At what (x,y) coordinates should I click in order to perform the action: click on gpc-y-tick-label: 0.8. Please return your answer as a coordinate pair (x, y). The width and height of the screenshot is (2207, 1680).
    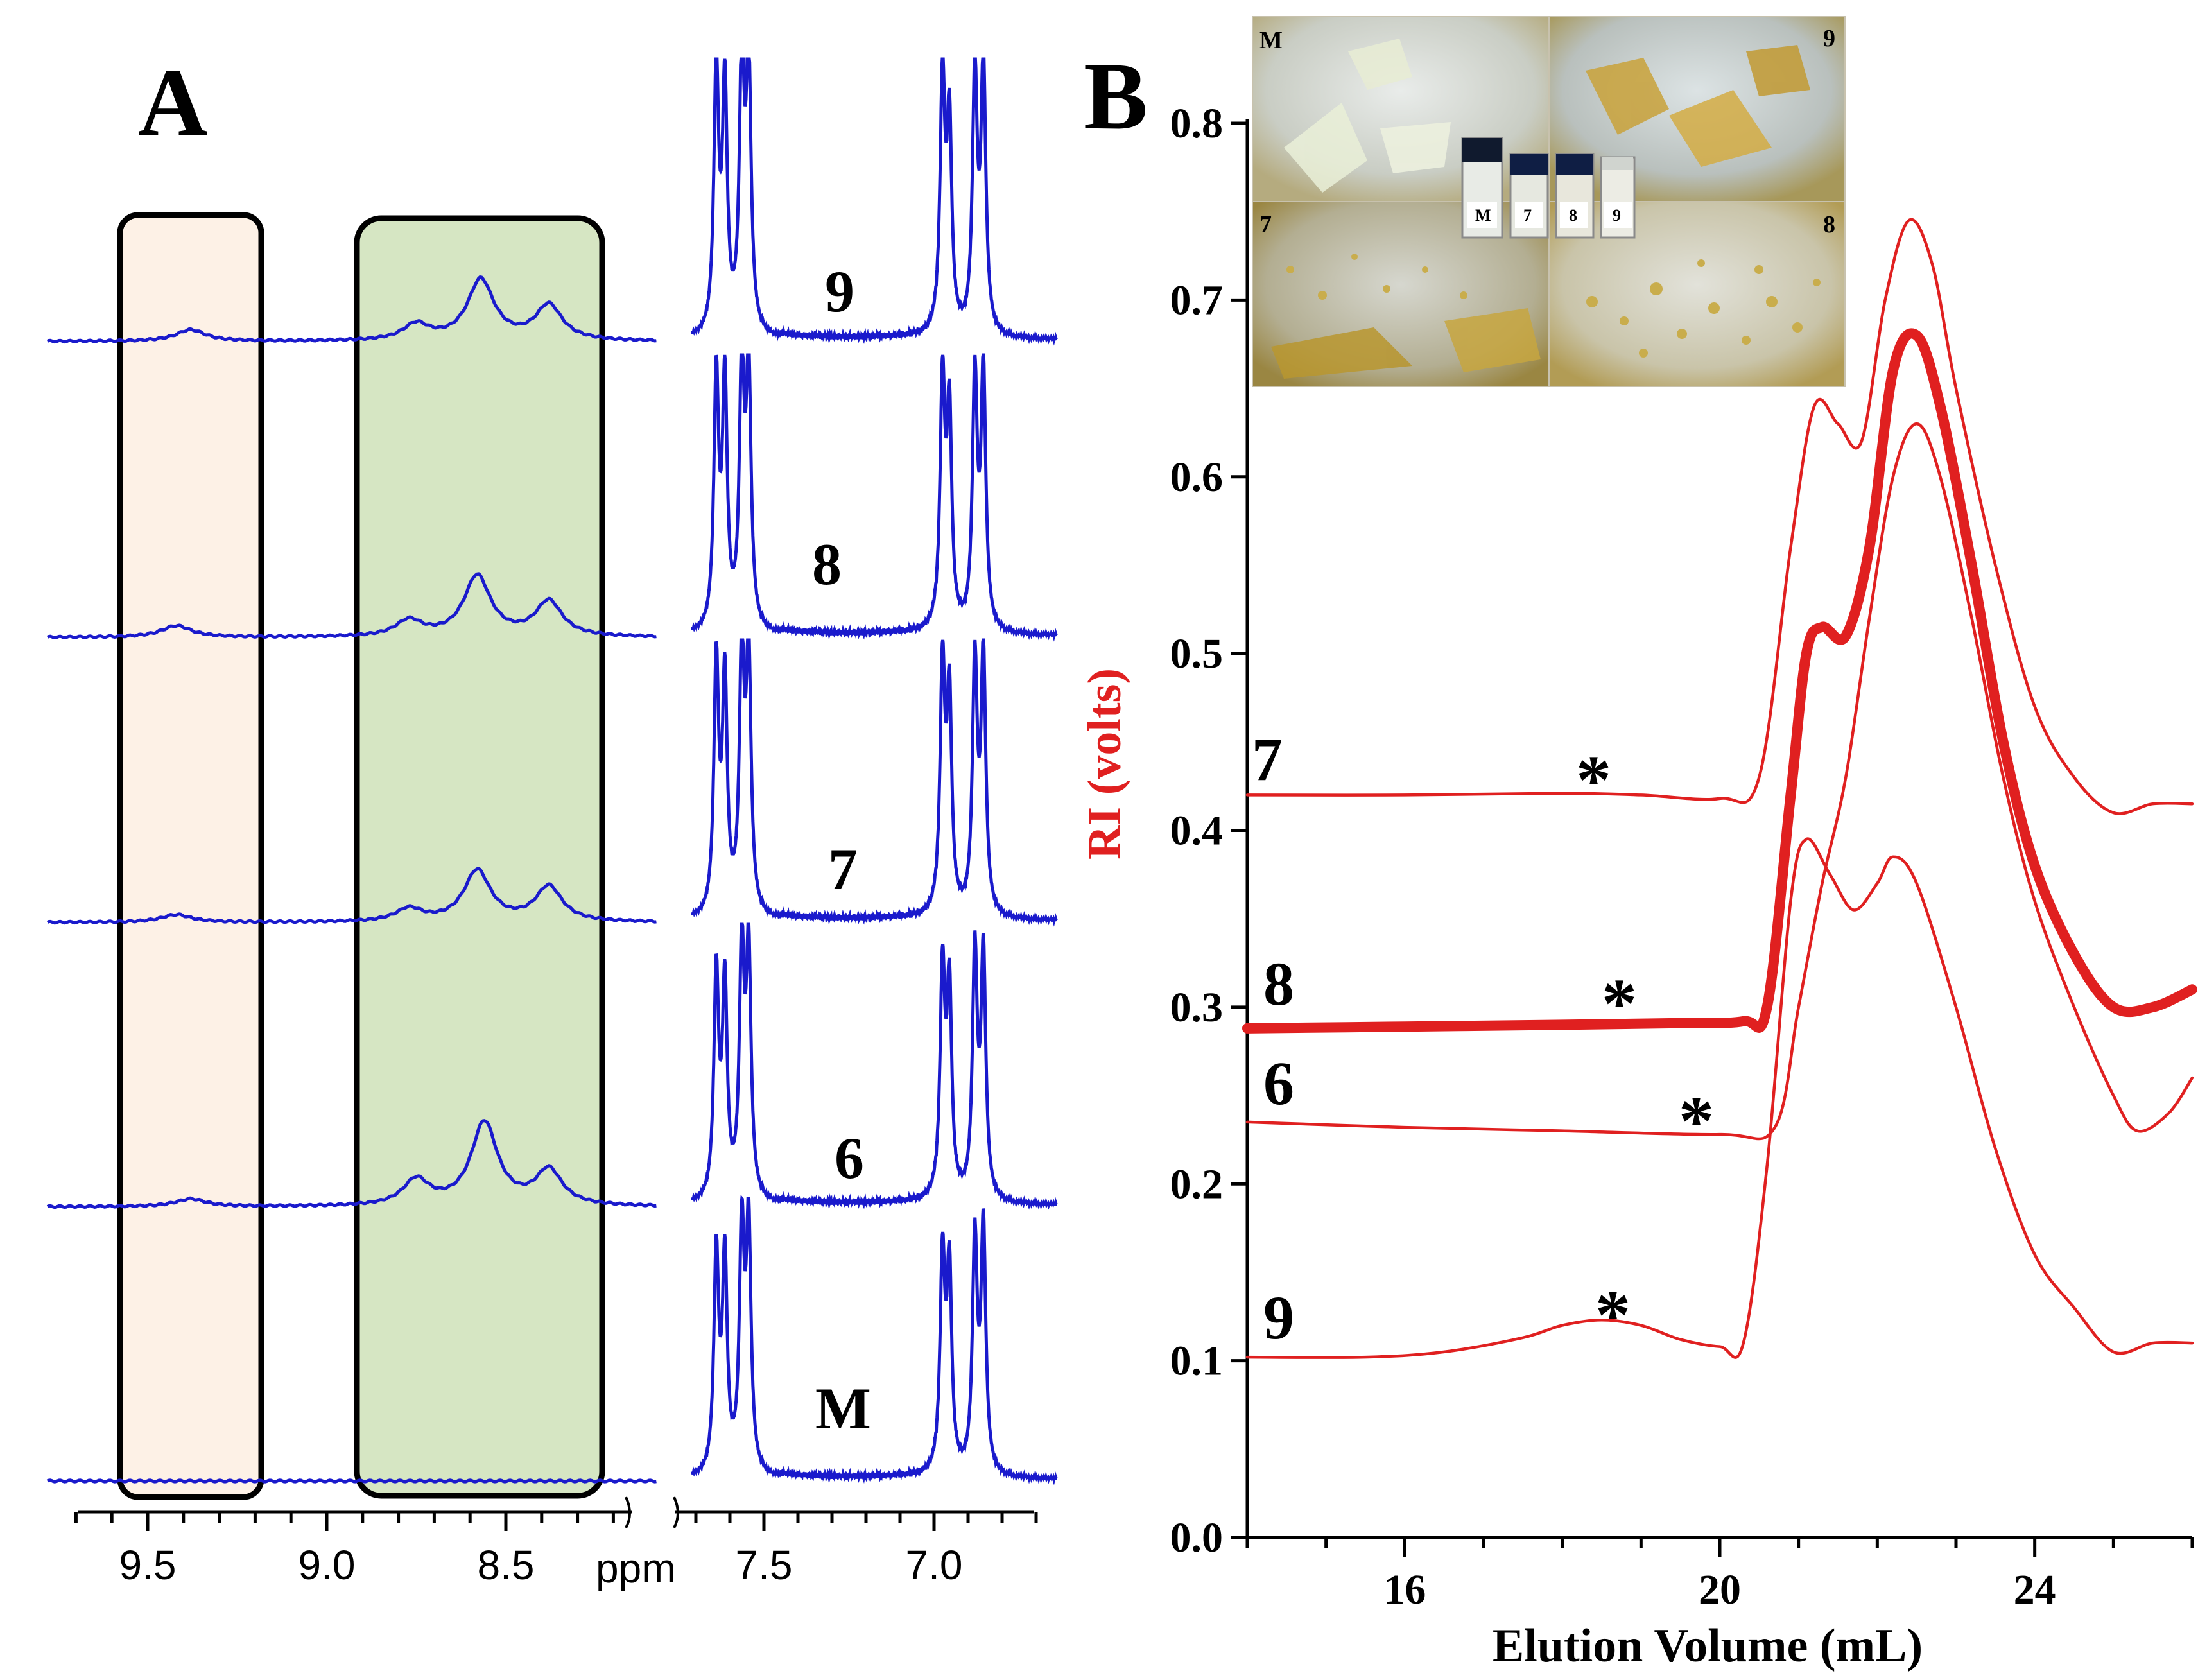
    Looking at the image, I should click on (1197, 123).